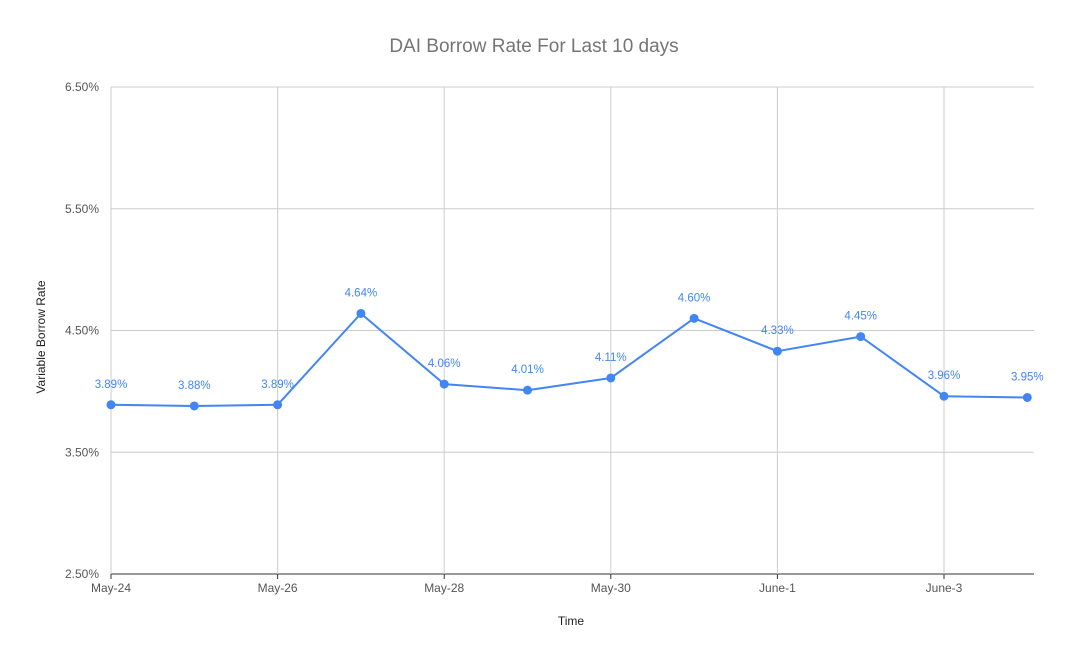 This screenshot has width=1068, height=661. I want to click on x-tick-label: May-24, so click(111, 588).